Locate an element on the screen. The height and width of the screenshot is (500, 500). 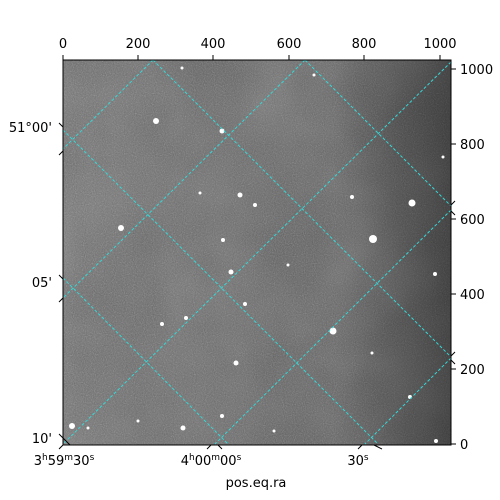
left-tick-label: 05' is located at coordinates (42, 283).